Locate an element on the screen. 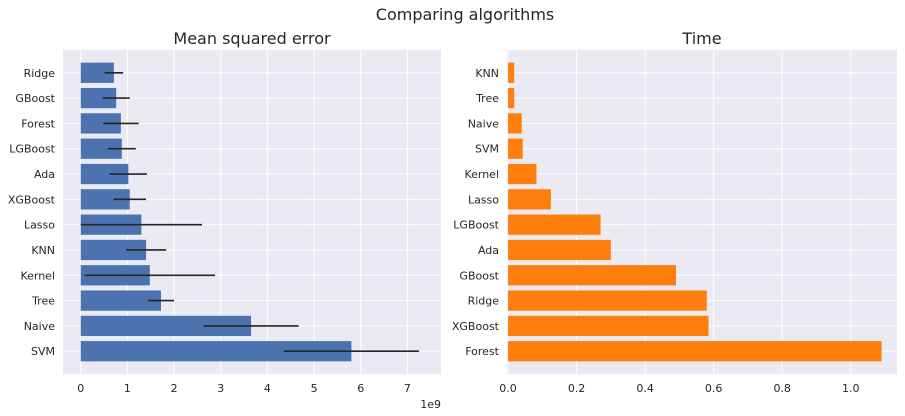 The width and height of the screenshot is (905, 416). time-category-label: GBoost is located at coordinates (479, 275).